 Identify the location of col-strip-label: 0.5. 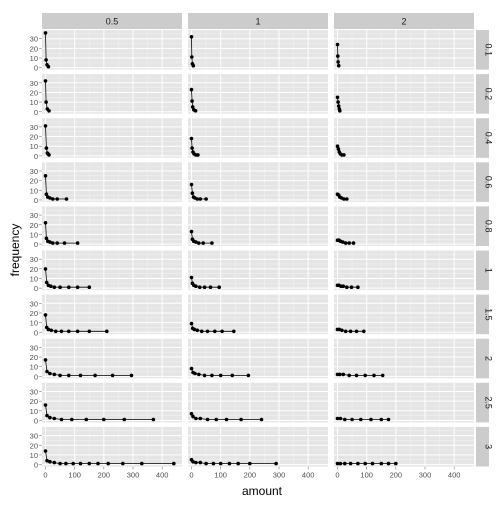
(112, 22).